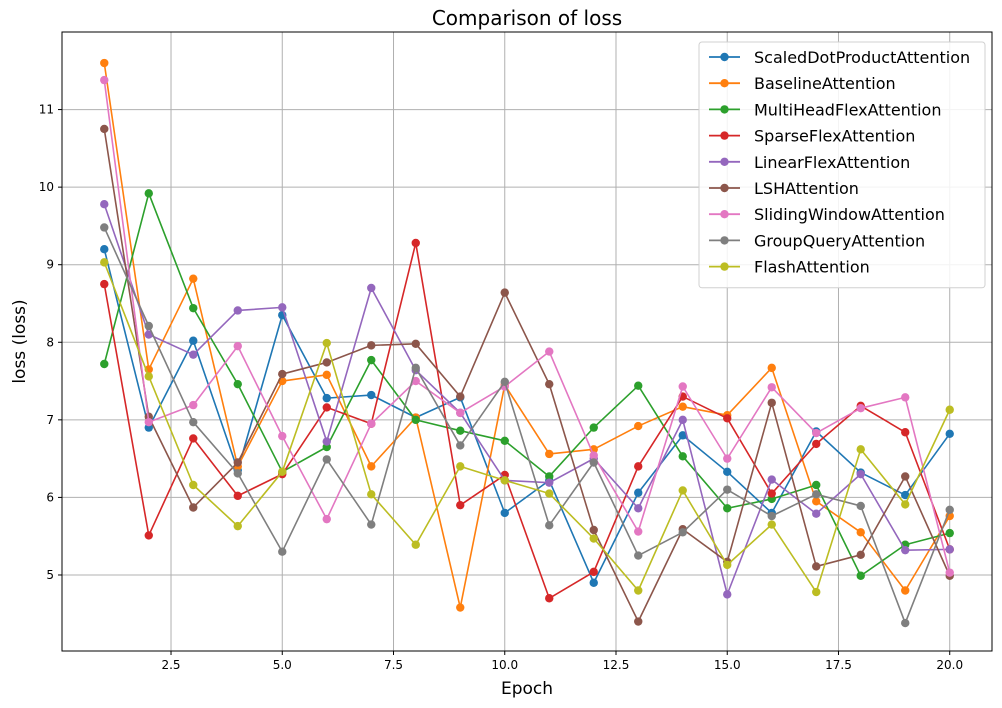 The width and height of the screenshot is (1002, 708). Describe the element at coordinates (834, 136) in the screenshot. I see `legend-label: SparseFlexAttention` at that location.